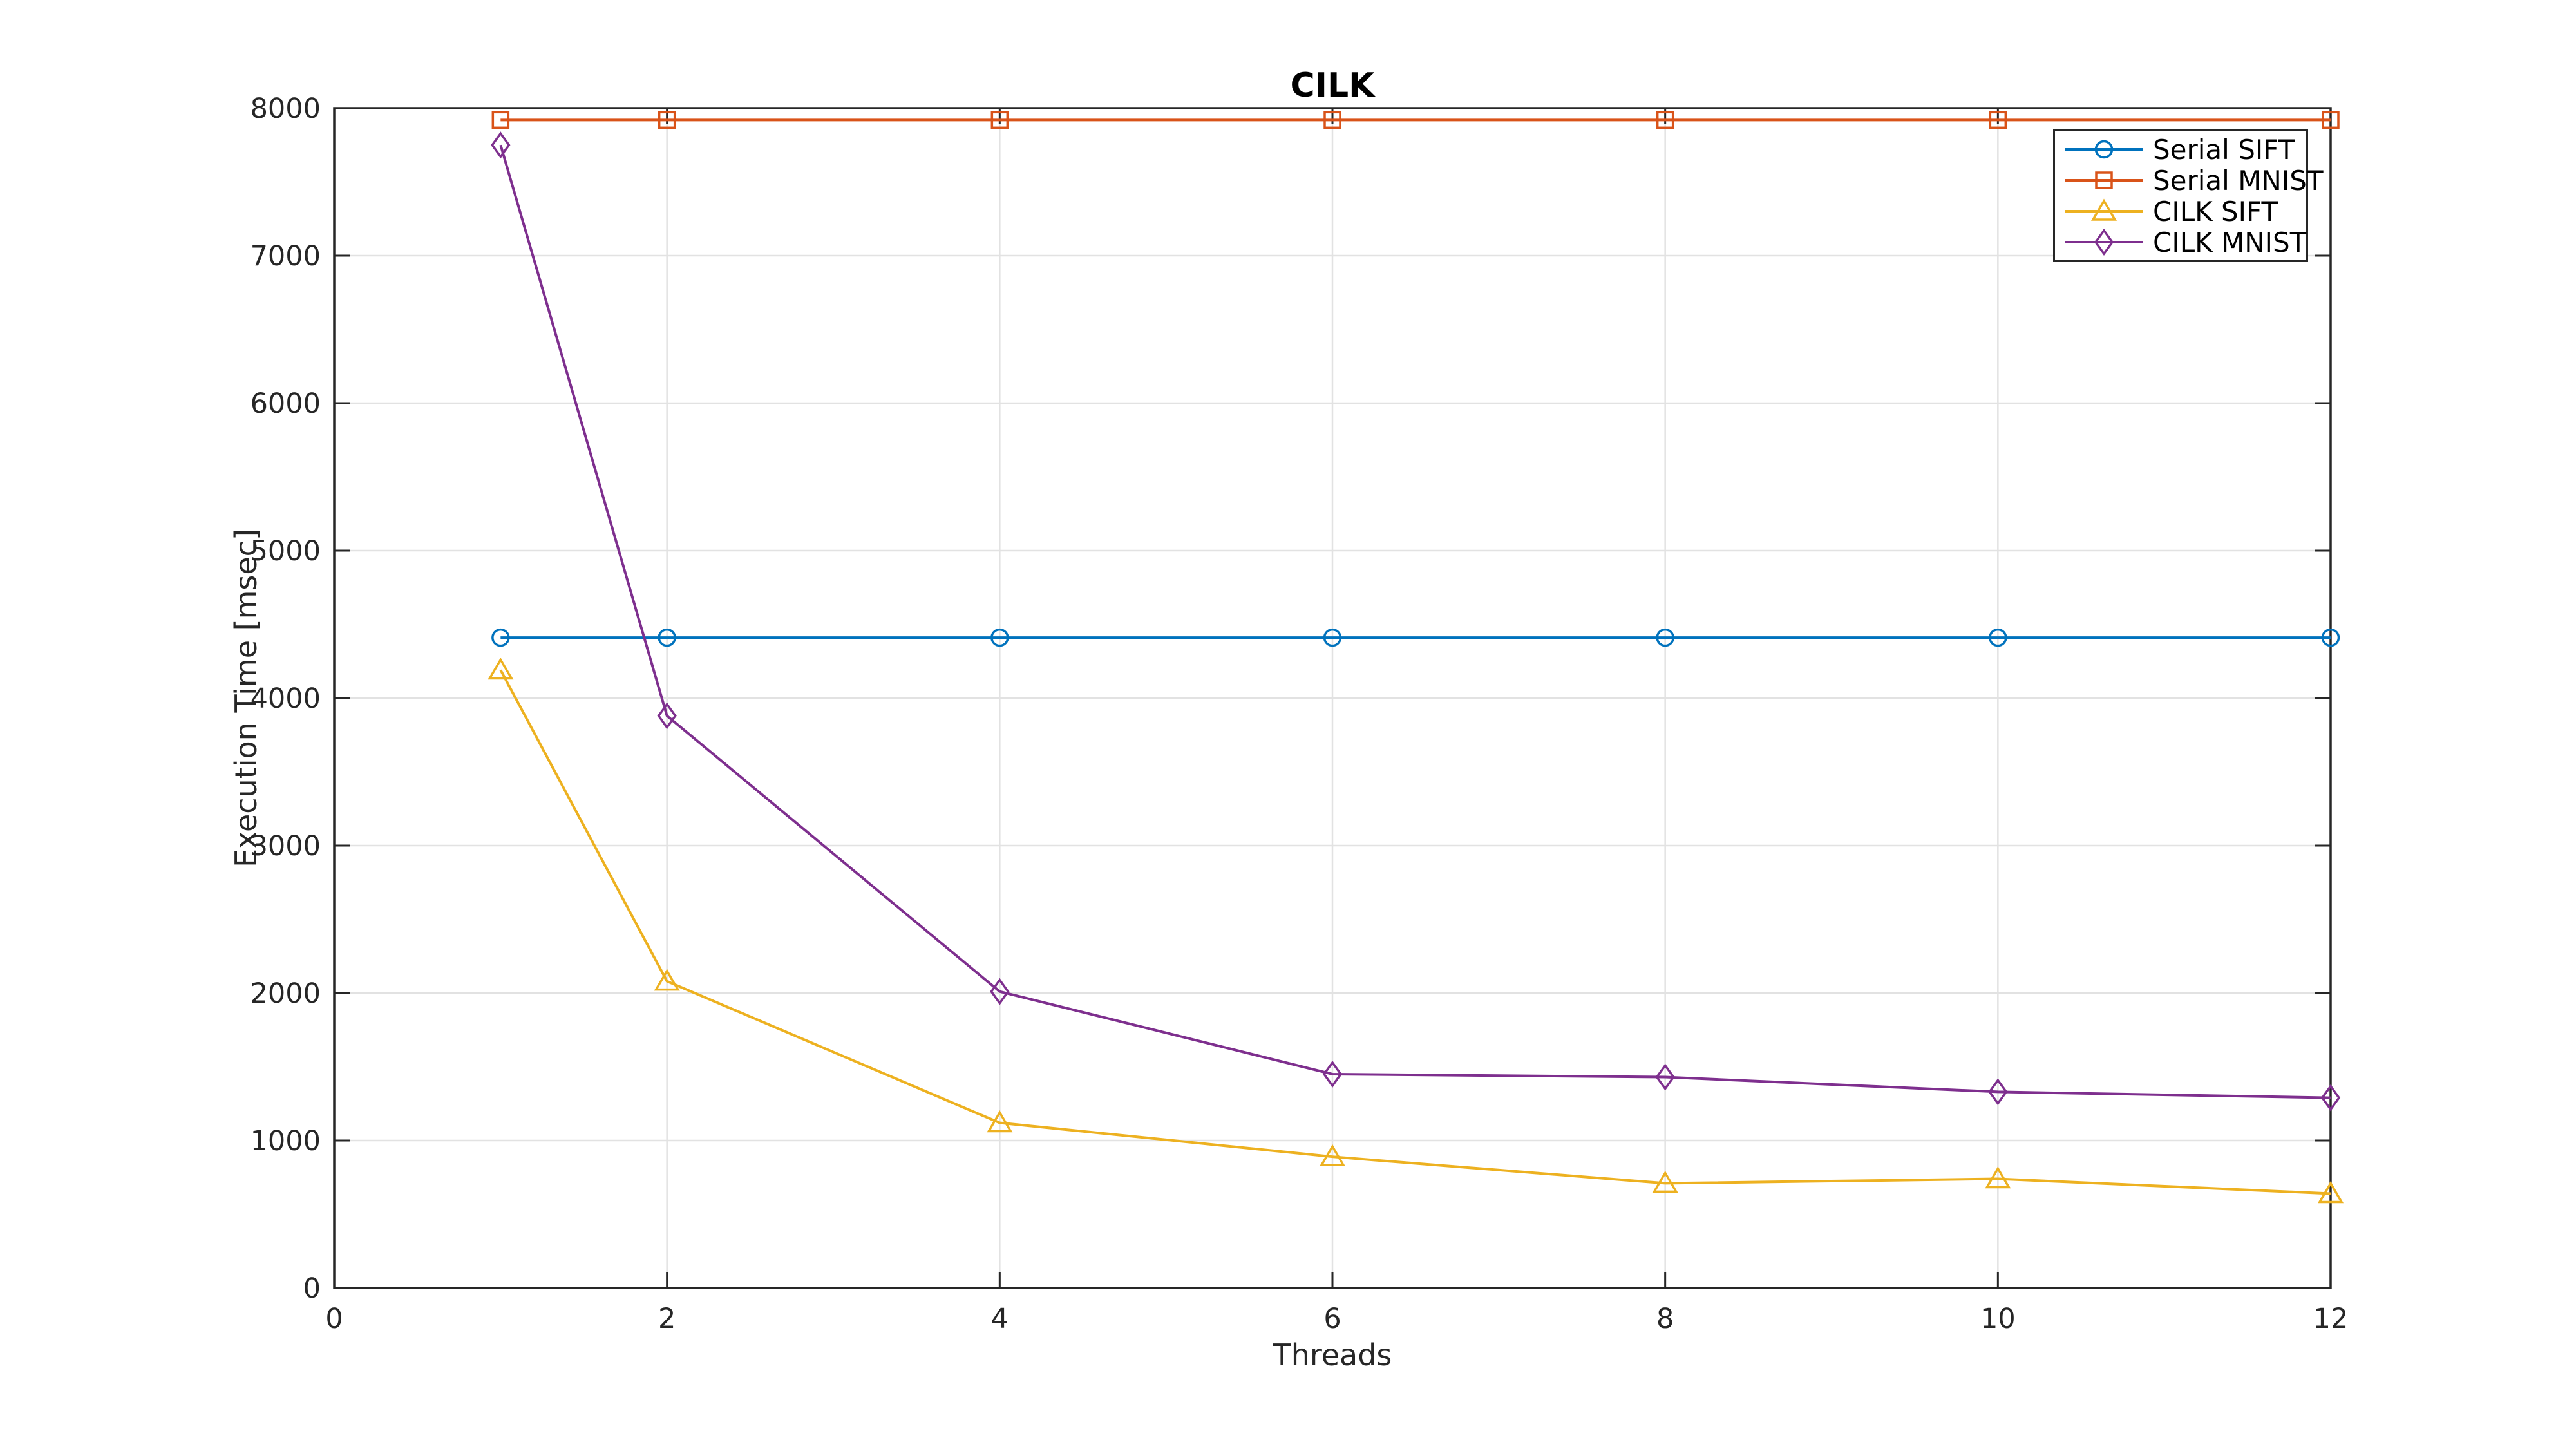 This screenshot has width=2576, height=1449. I want to click on series-serial-sift, so click(1415, 637).